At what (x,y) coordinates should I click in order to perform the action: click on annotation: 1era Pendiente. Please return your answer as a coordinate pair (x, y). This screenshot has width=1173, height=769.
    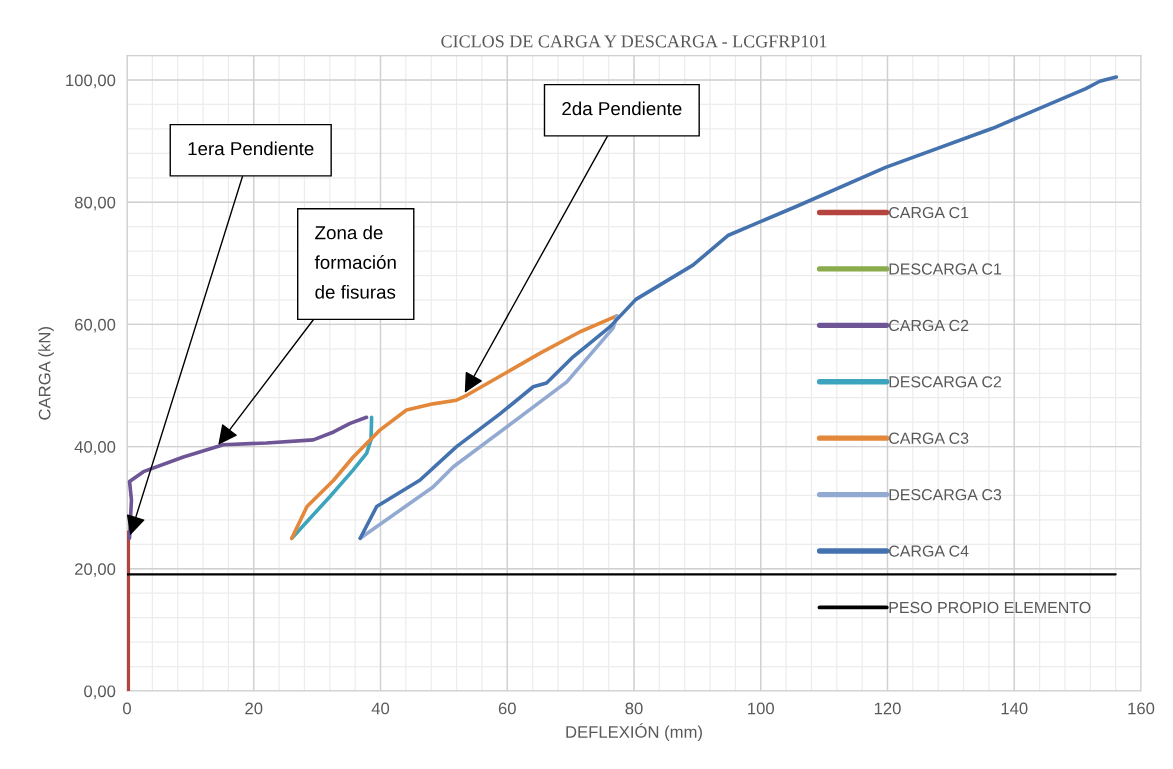
    Looking at the image, I should click on (251, 148).